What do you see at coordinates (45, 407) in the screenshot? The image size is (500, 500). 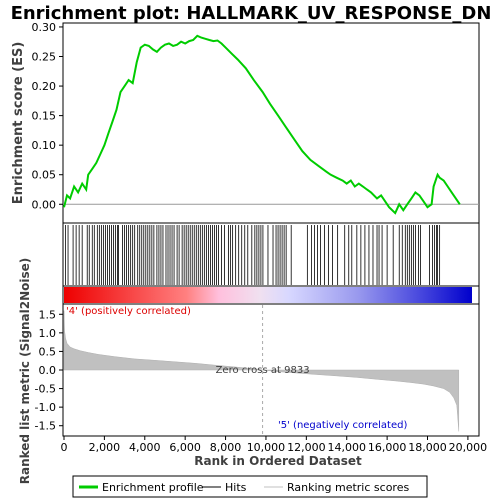 I see `metric-y-tick-label: -1.0` at bounding box center [45, 407].